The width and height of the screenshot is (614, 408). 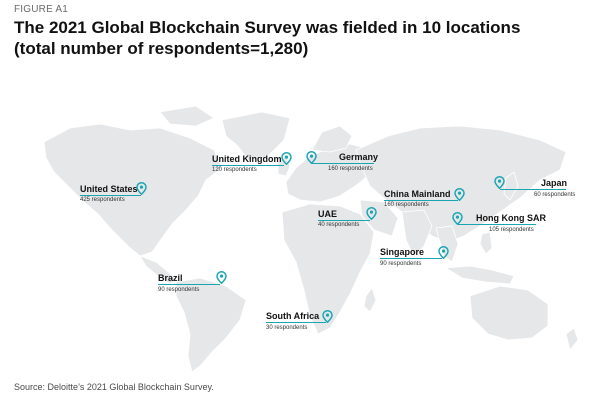 What do you see at coordinates (379, 218) in the screenshot?
I see `arabia-shape` at bounding box center [379, 218].